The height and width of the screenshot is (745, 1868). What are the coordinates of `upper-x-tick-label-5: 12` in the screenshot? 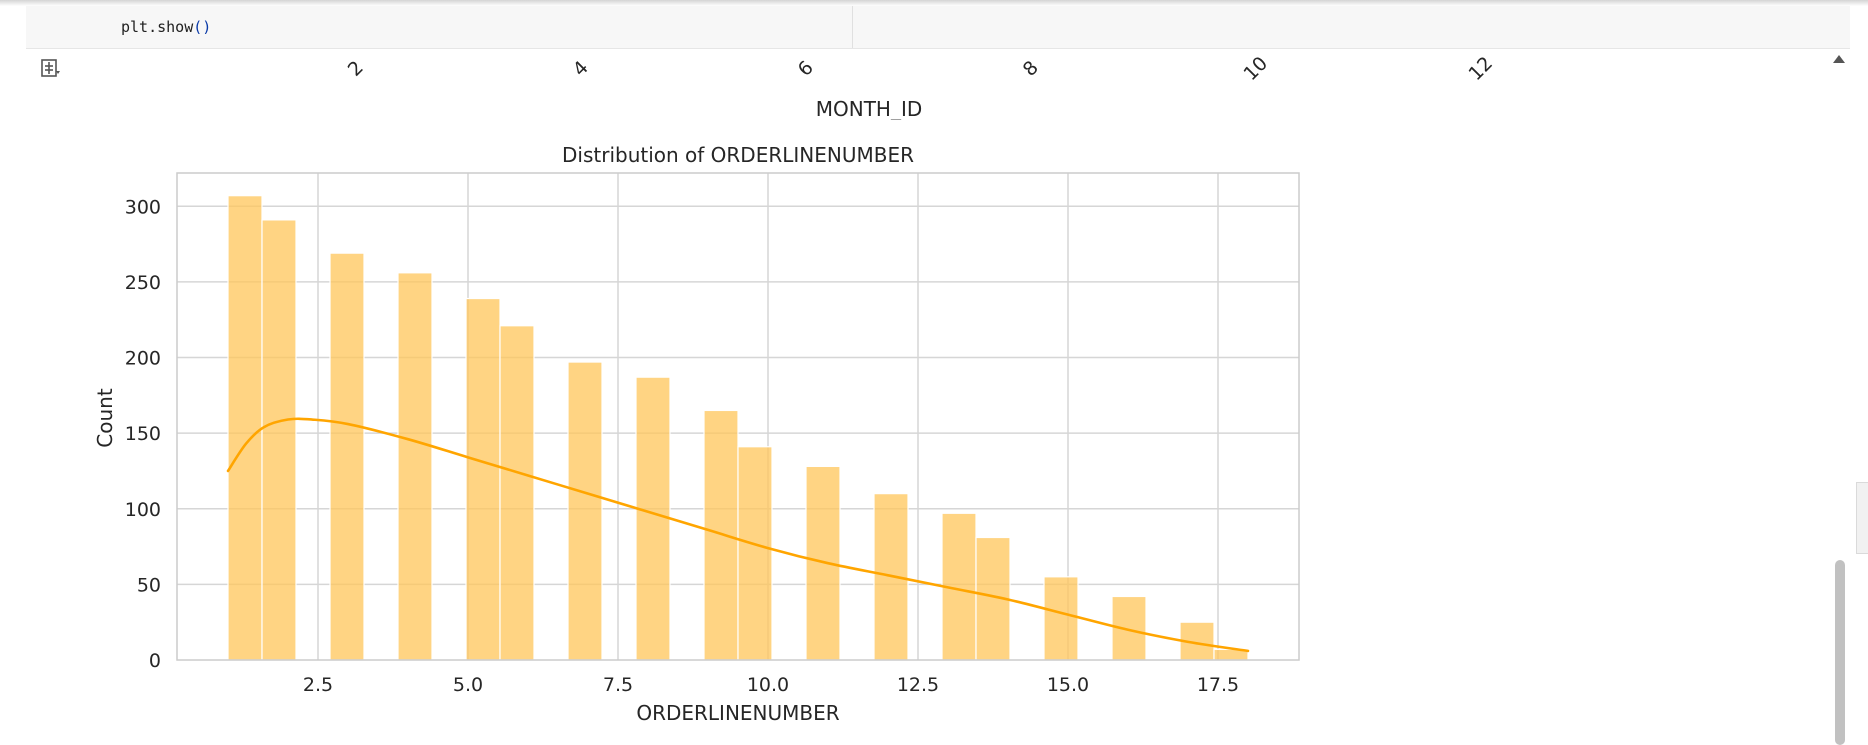 It's located at (1480, 68).